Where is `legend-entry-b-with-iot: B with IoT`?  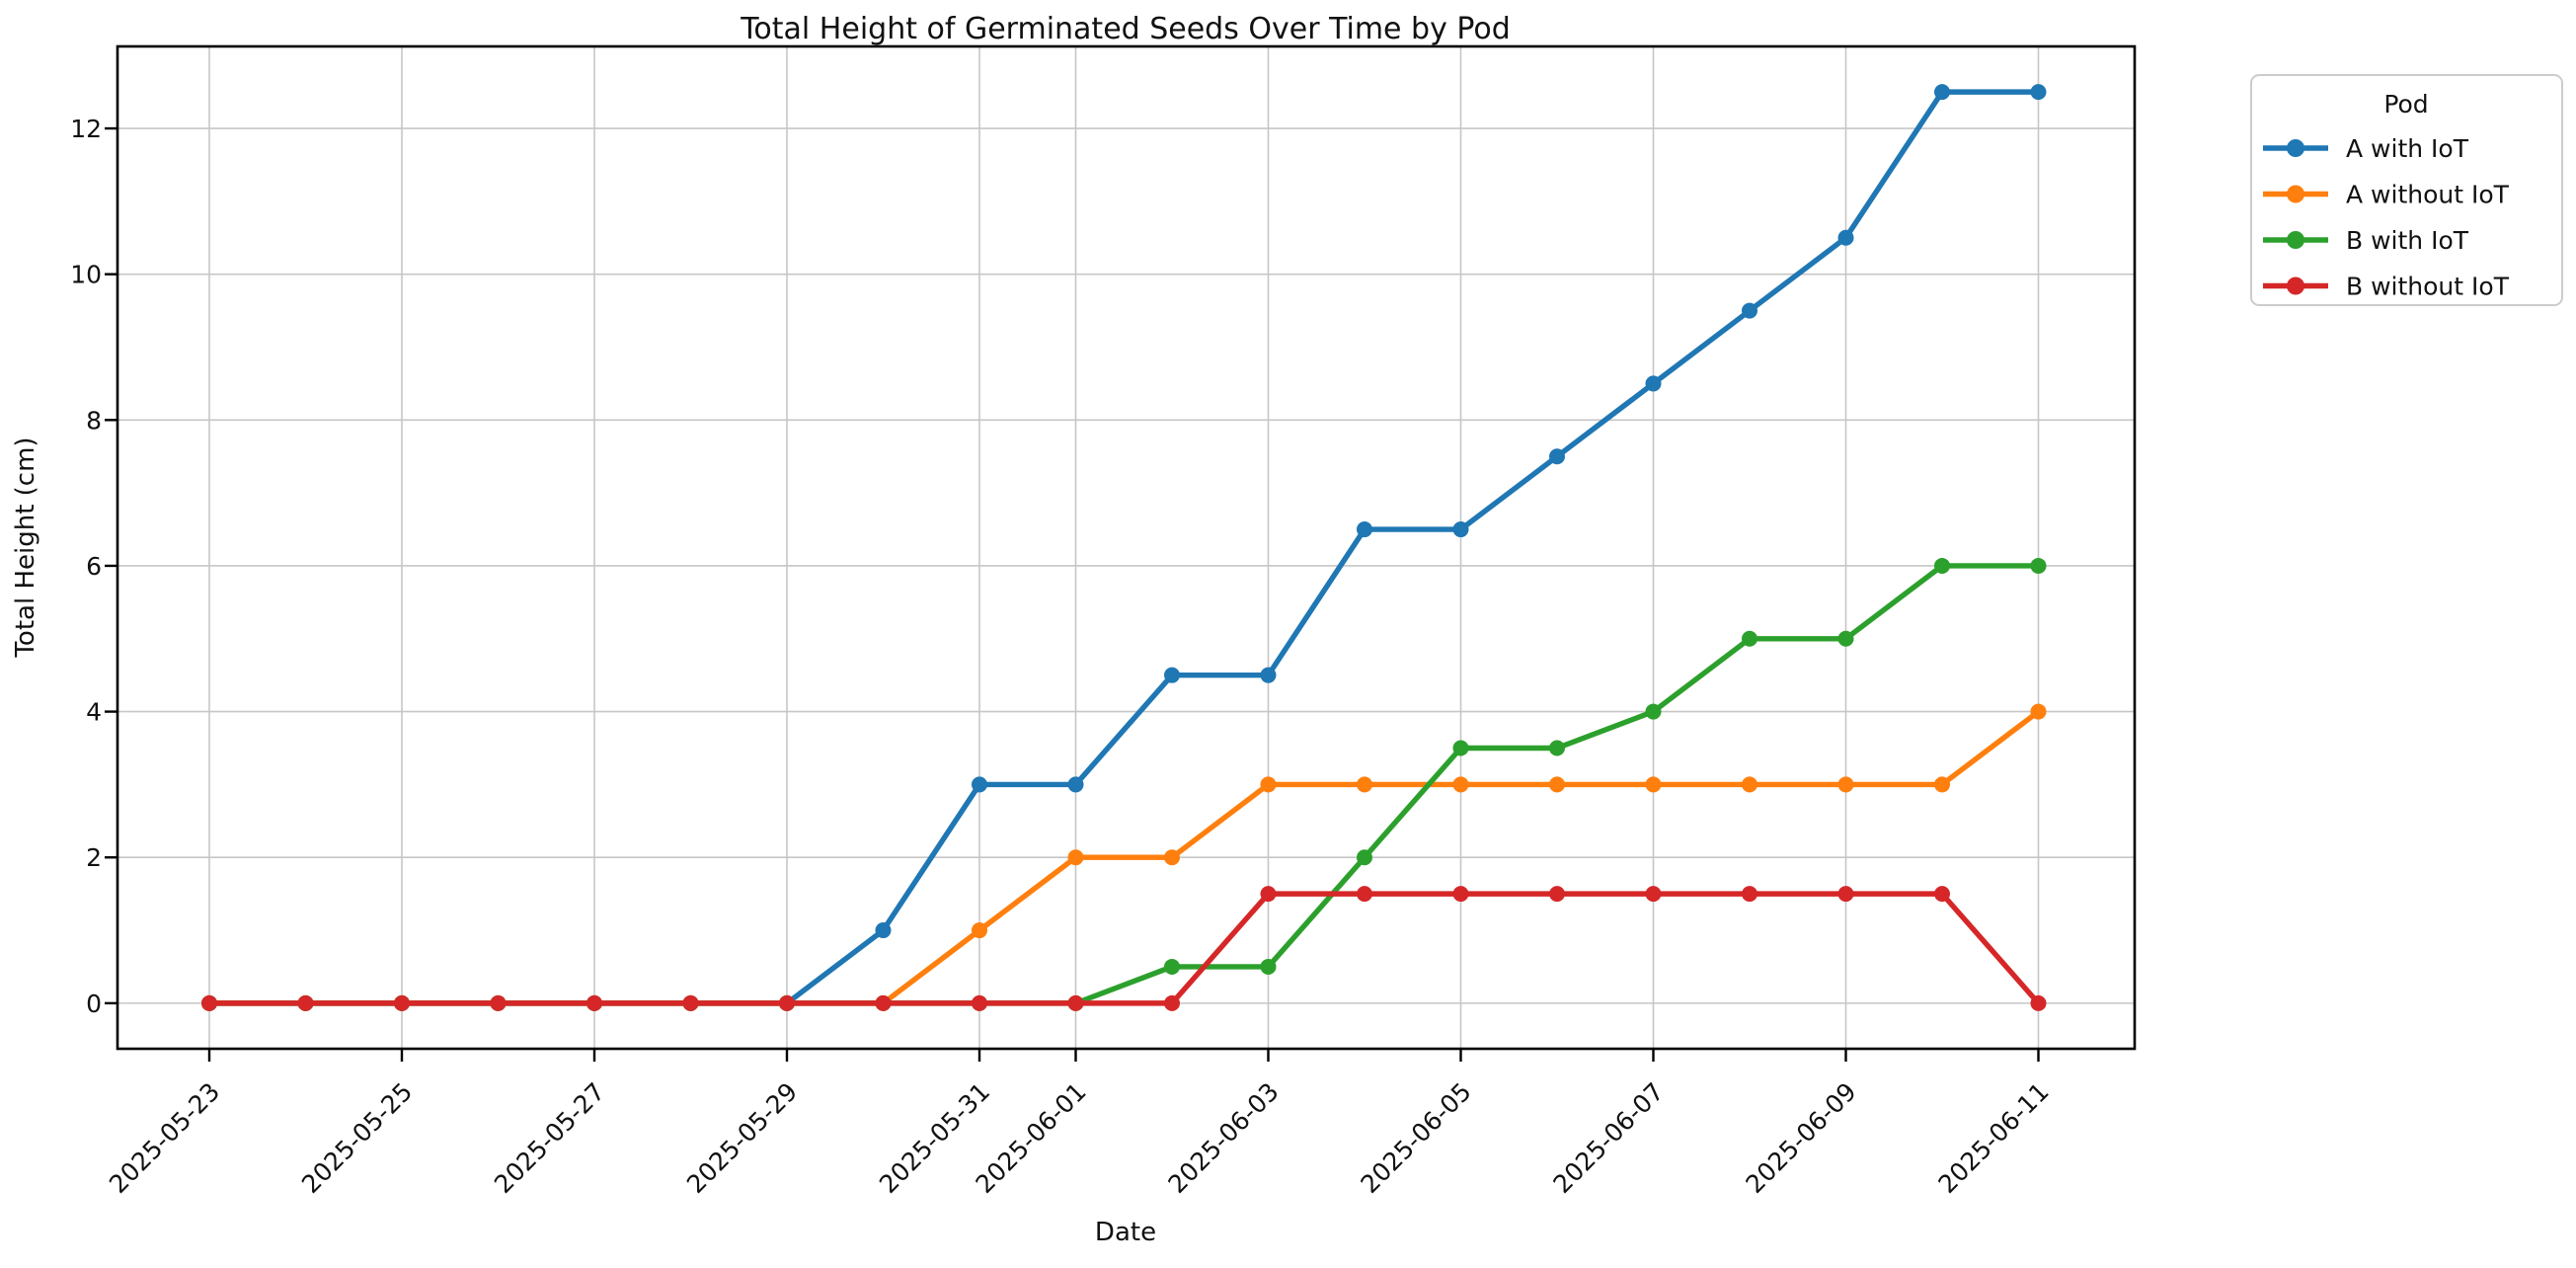 legend-entry-b-with-iot: B with IoT is located at coordinates (2366, 240).